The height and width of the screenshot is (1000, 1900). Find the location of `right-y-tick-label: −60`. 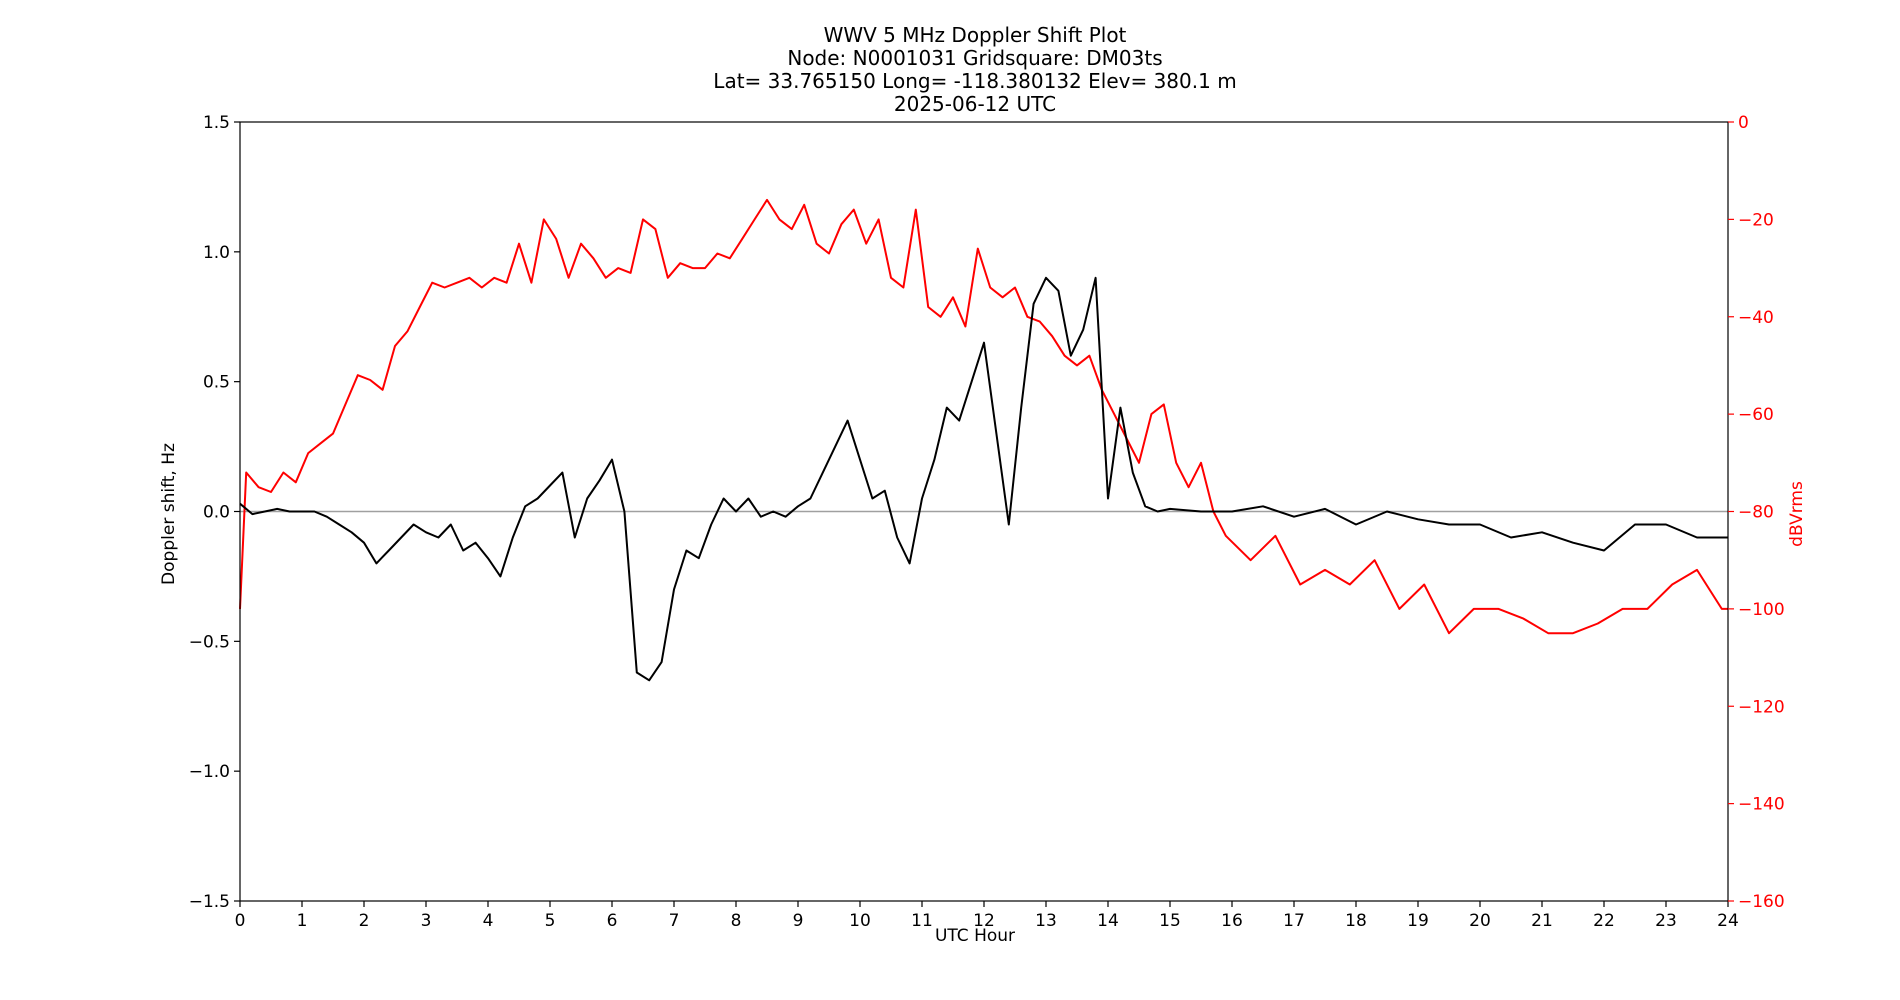

right-y-tick-label: −60 is located at coordinates (1756, 415).